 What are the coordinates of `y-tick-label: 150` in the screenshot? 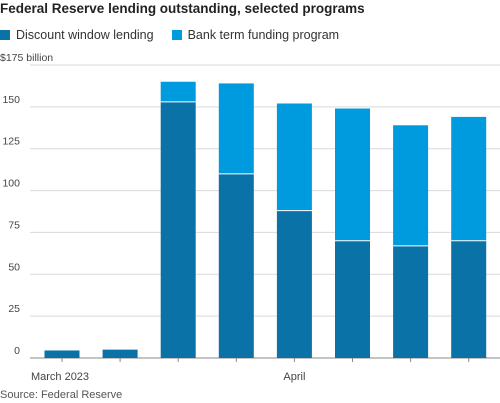 It's located at (11, 100).